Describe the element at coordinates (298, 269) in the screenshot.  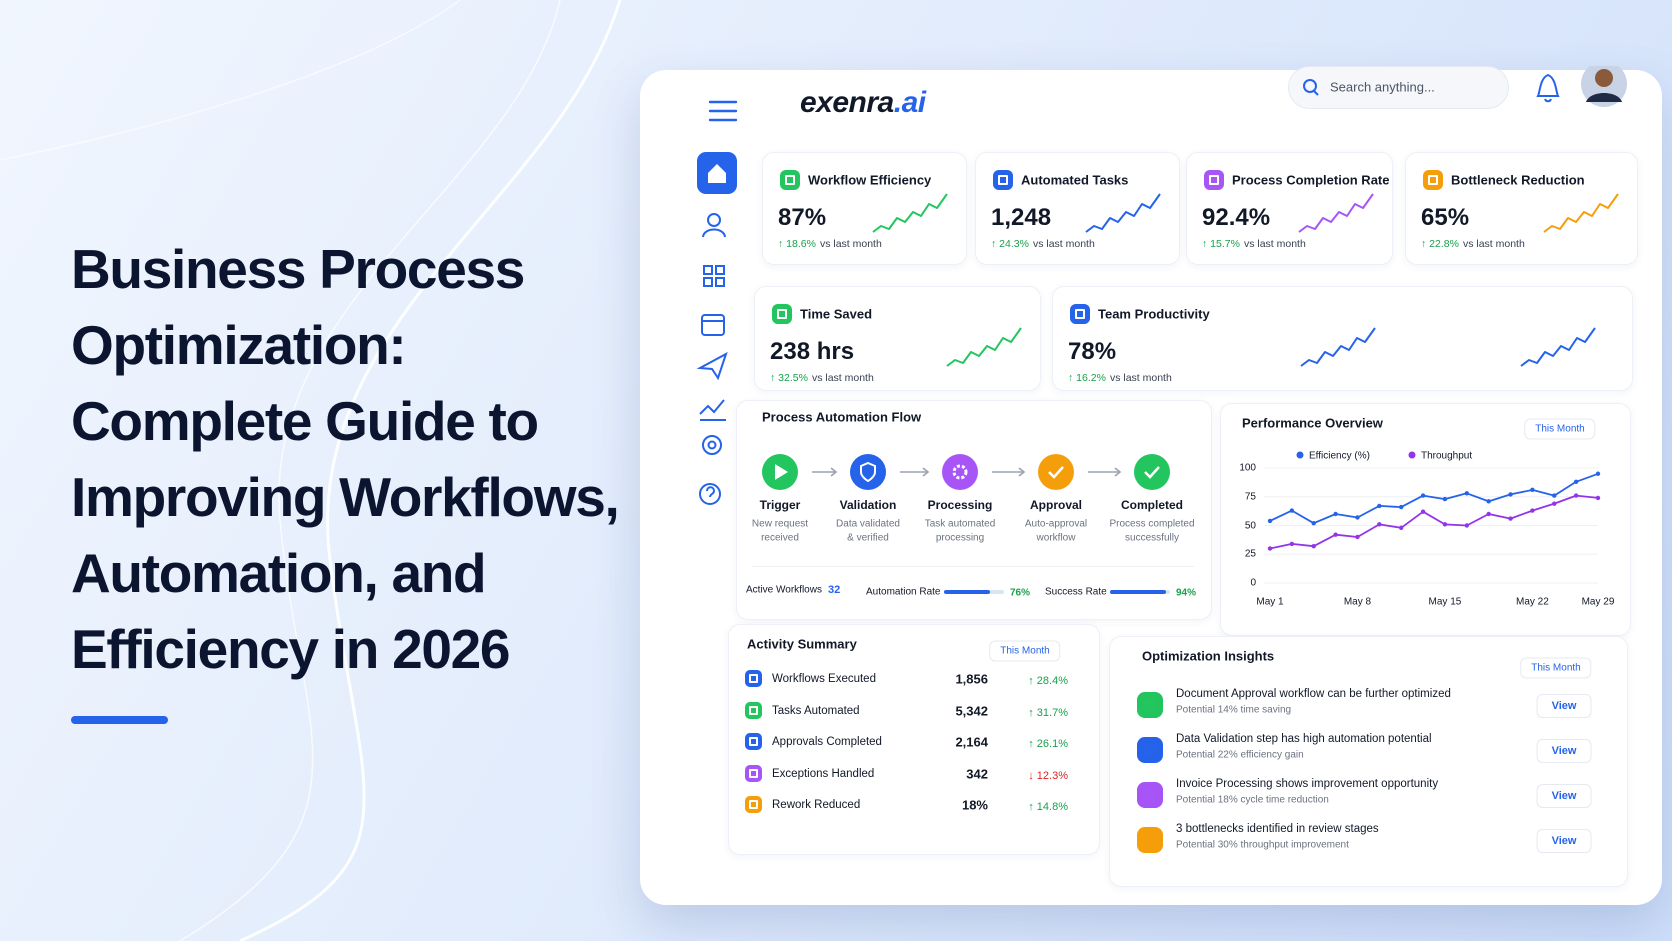
I see `hero-title-line: Business Process` at that location.